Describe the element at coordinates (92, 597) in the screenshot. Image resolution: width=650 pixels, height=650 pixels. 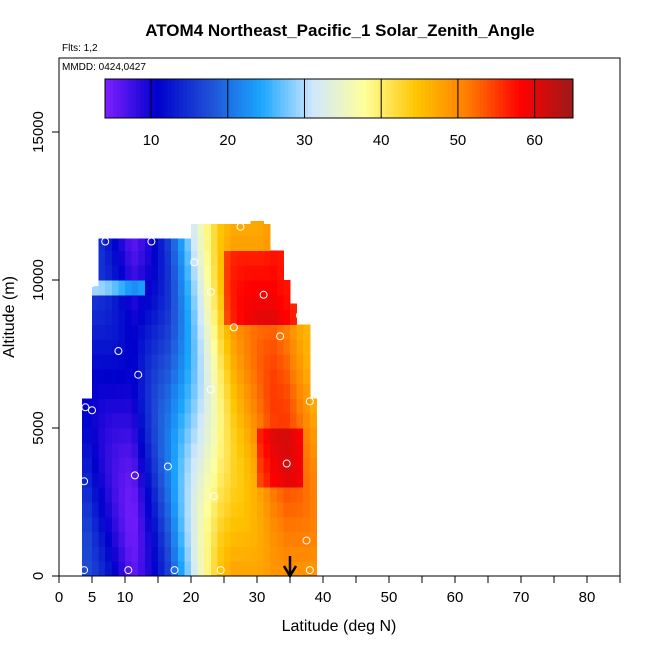
I see `x-tick-label: 5` at that location.